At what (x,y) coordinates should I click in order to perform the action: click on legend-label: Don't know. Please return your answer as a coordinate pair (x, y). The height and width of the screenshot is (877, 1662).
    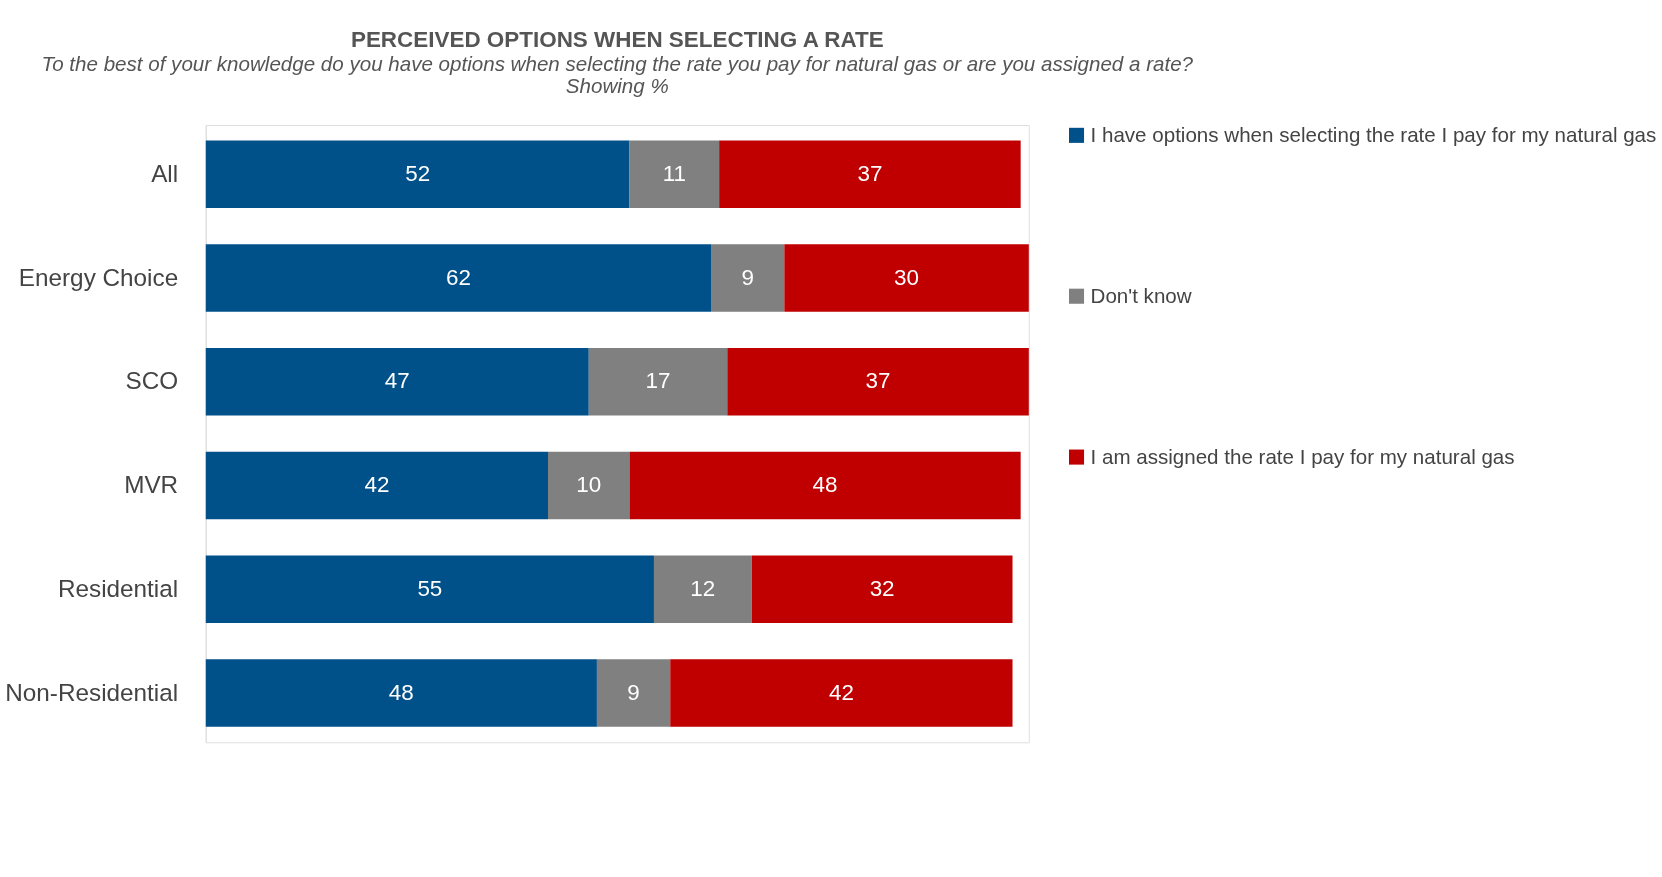
    Looking at the image, I should click on (1141, 295).